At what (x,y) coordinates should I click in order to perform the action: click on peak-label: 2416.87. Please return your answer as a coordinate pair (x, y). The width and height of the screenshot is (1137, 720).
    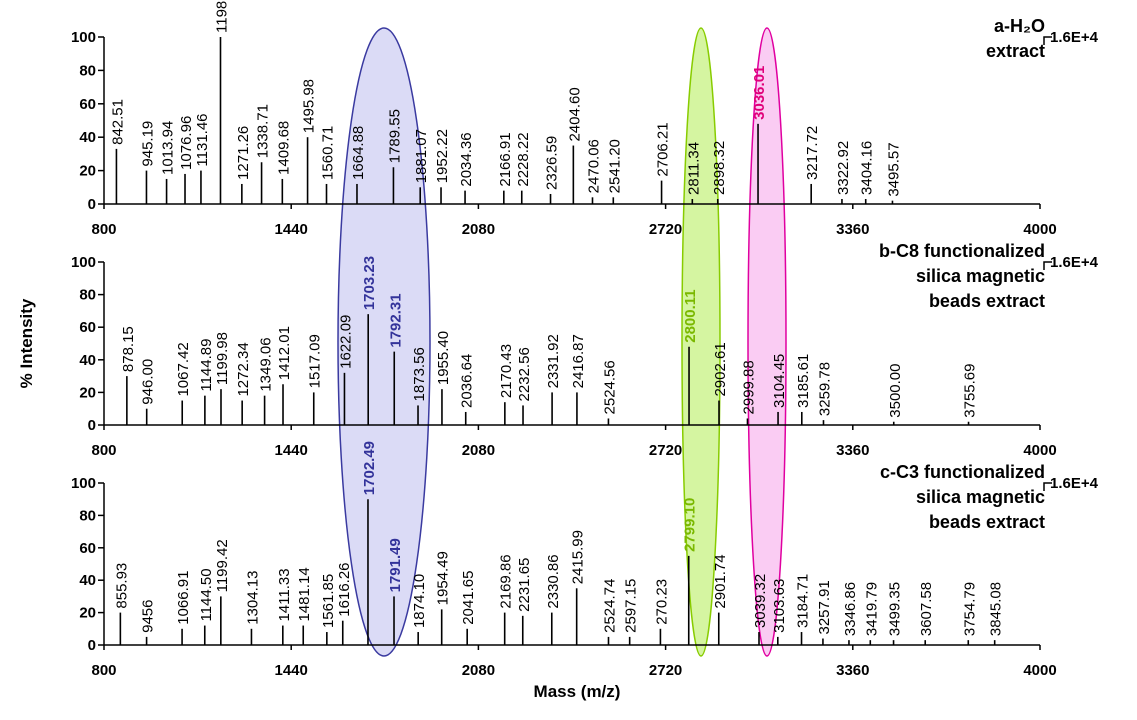
    Looking at the image, I should click on (578, 361).